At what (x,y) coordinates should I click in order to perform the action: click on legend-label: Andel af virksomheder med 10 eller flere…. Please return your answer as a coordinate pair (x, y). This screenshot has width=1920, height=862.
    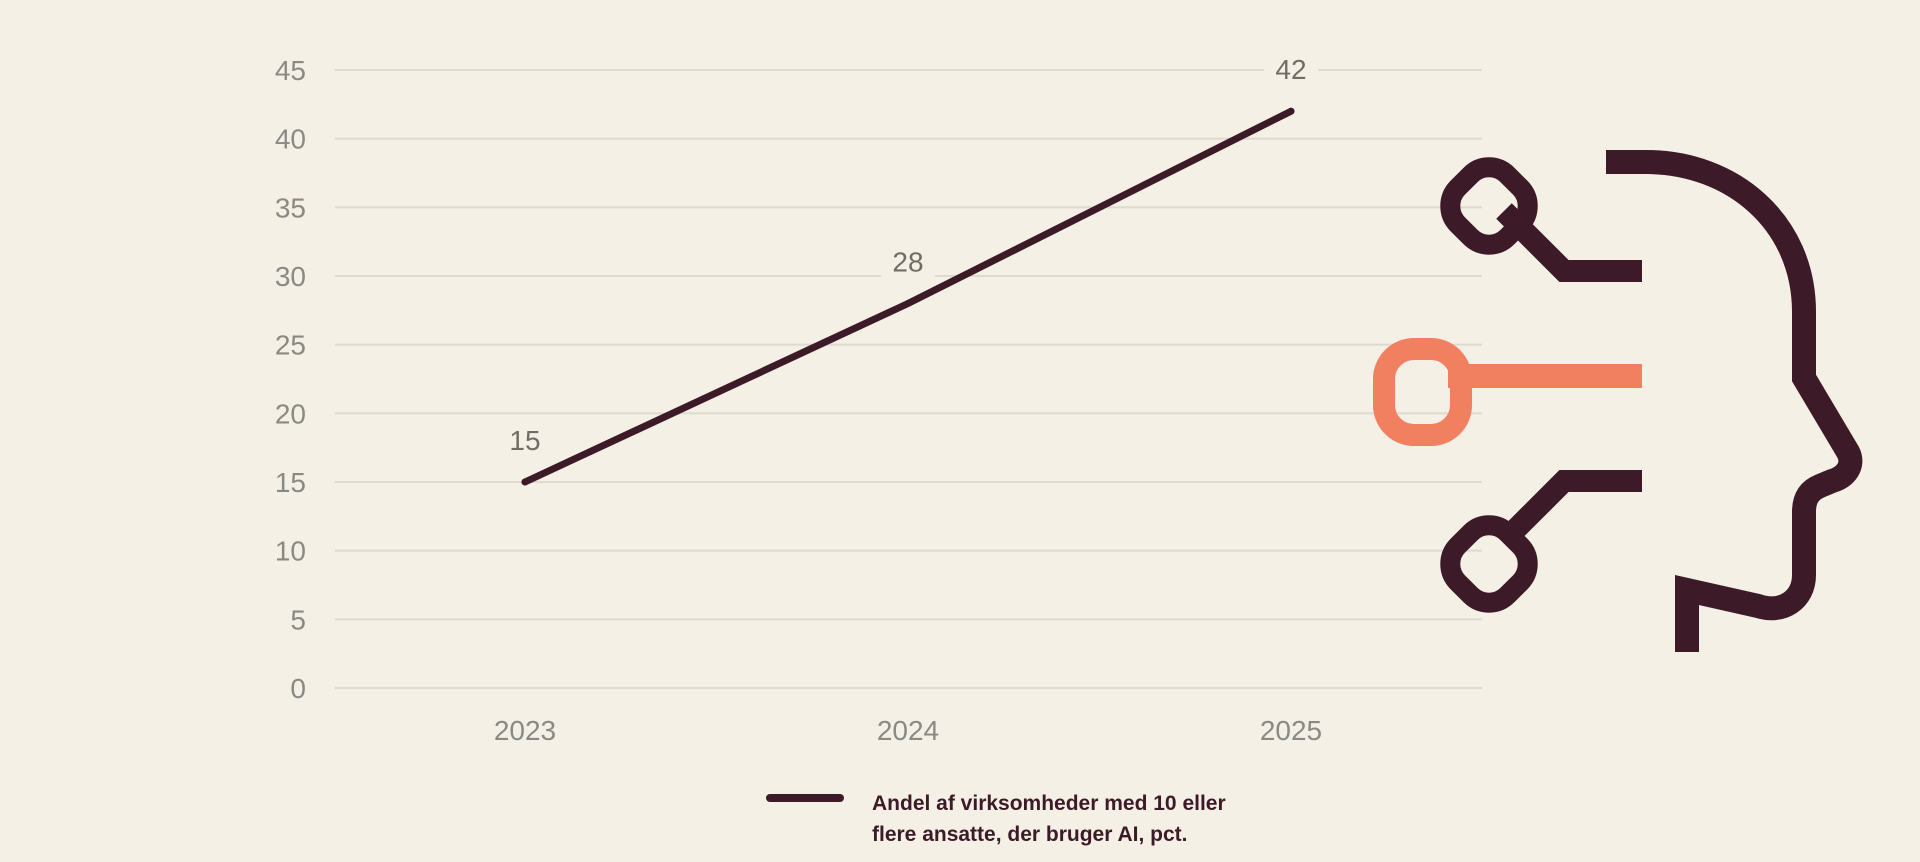
    Looking at the image, I should click on (1062, 819).